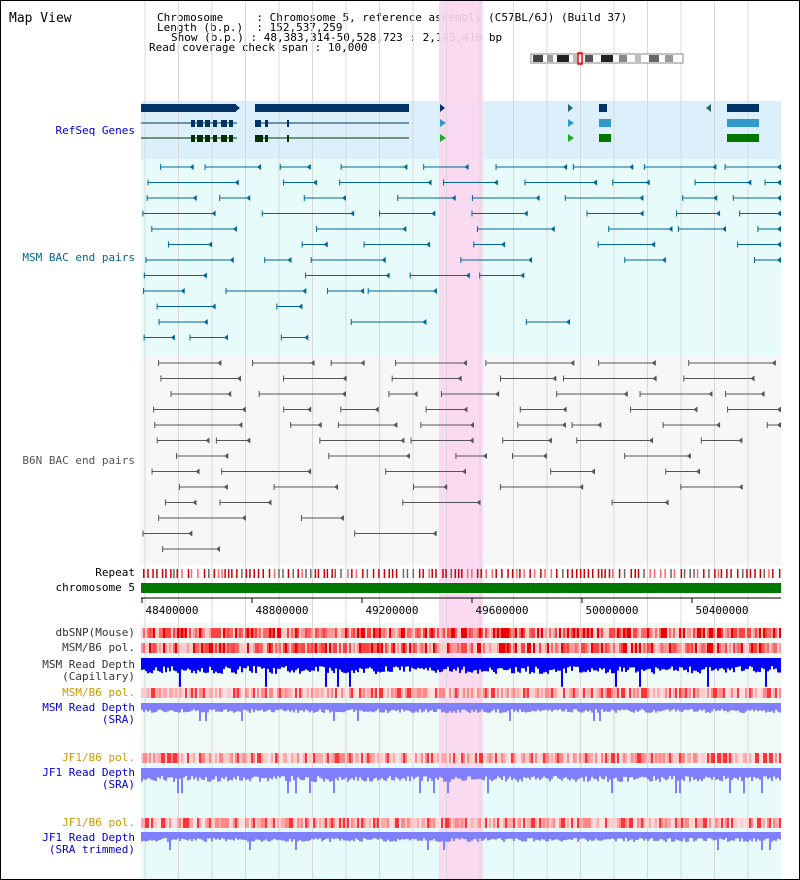 The height and width of the screenshot is (880, 800). I want to click on msm-bac-pair-end, so click(306, 337).